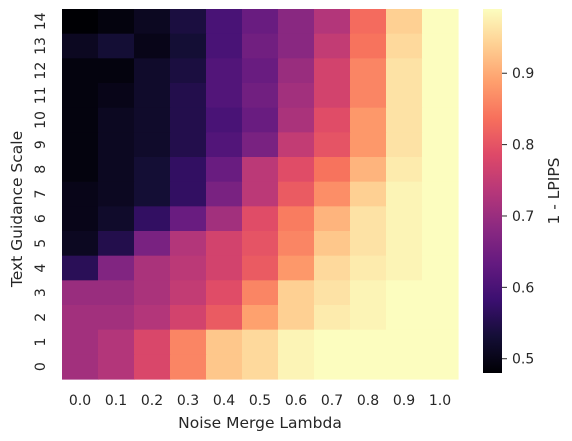  I want to click on x-tick-label: 0.9, so click(404, 401).